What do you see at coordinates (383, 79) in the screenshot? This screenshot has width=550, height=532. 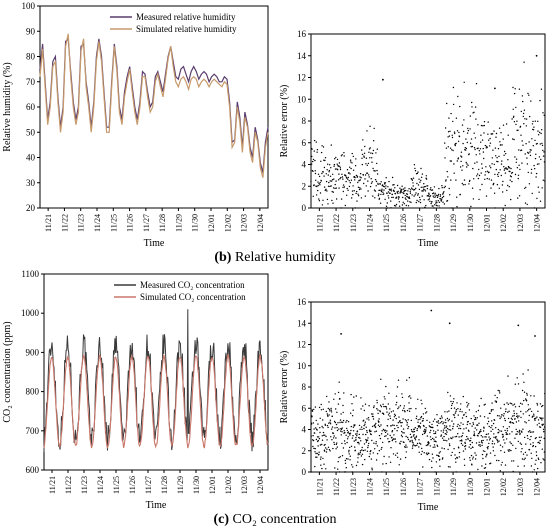 I see `error-point-peak` at bounding box center [383, 79].